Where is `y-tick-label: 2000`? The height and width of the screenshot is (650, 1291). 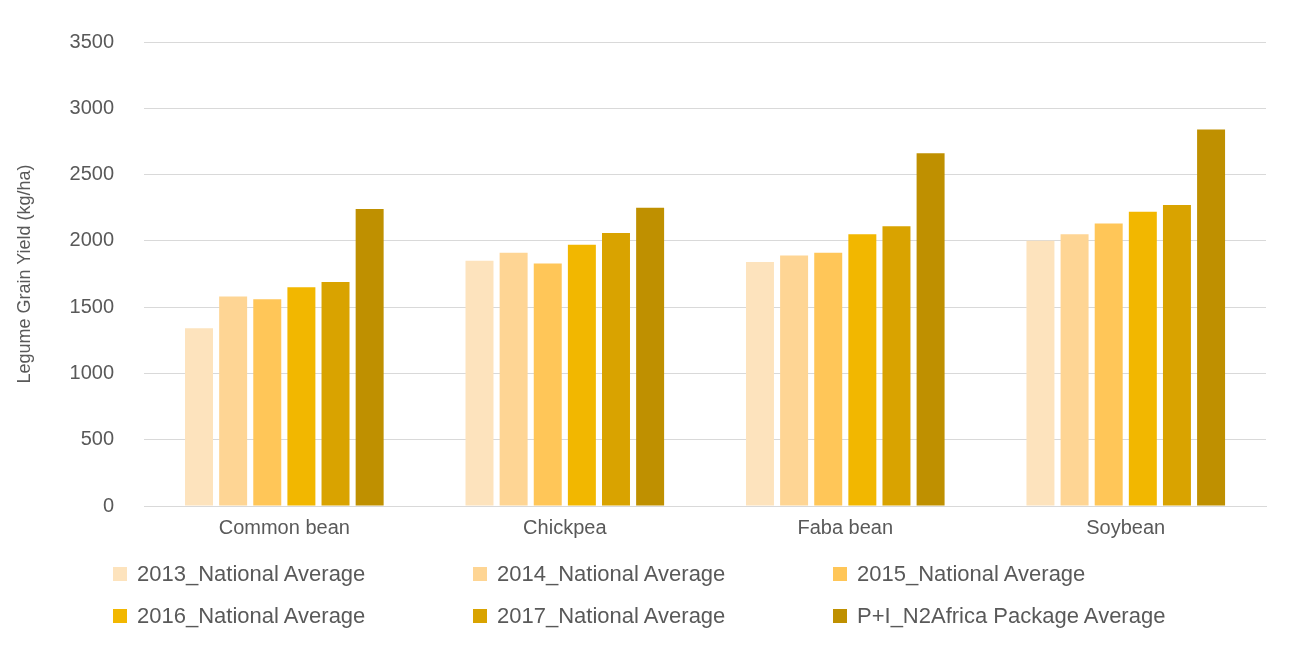
y-tick-label: 2000 is located at coordinates (92, 239).